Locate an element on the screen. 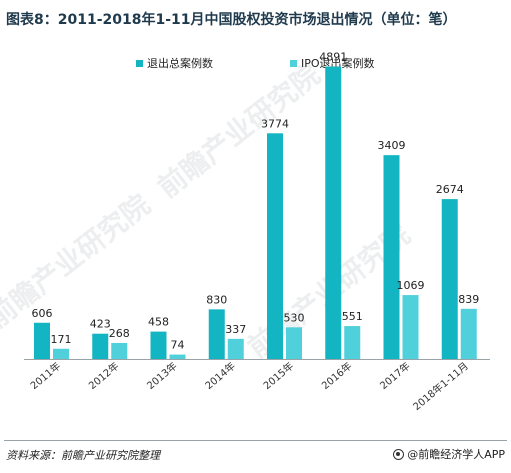  x-tick-label: 2017年 is located at coordinates (395, 375).